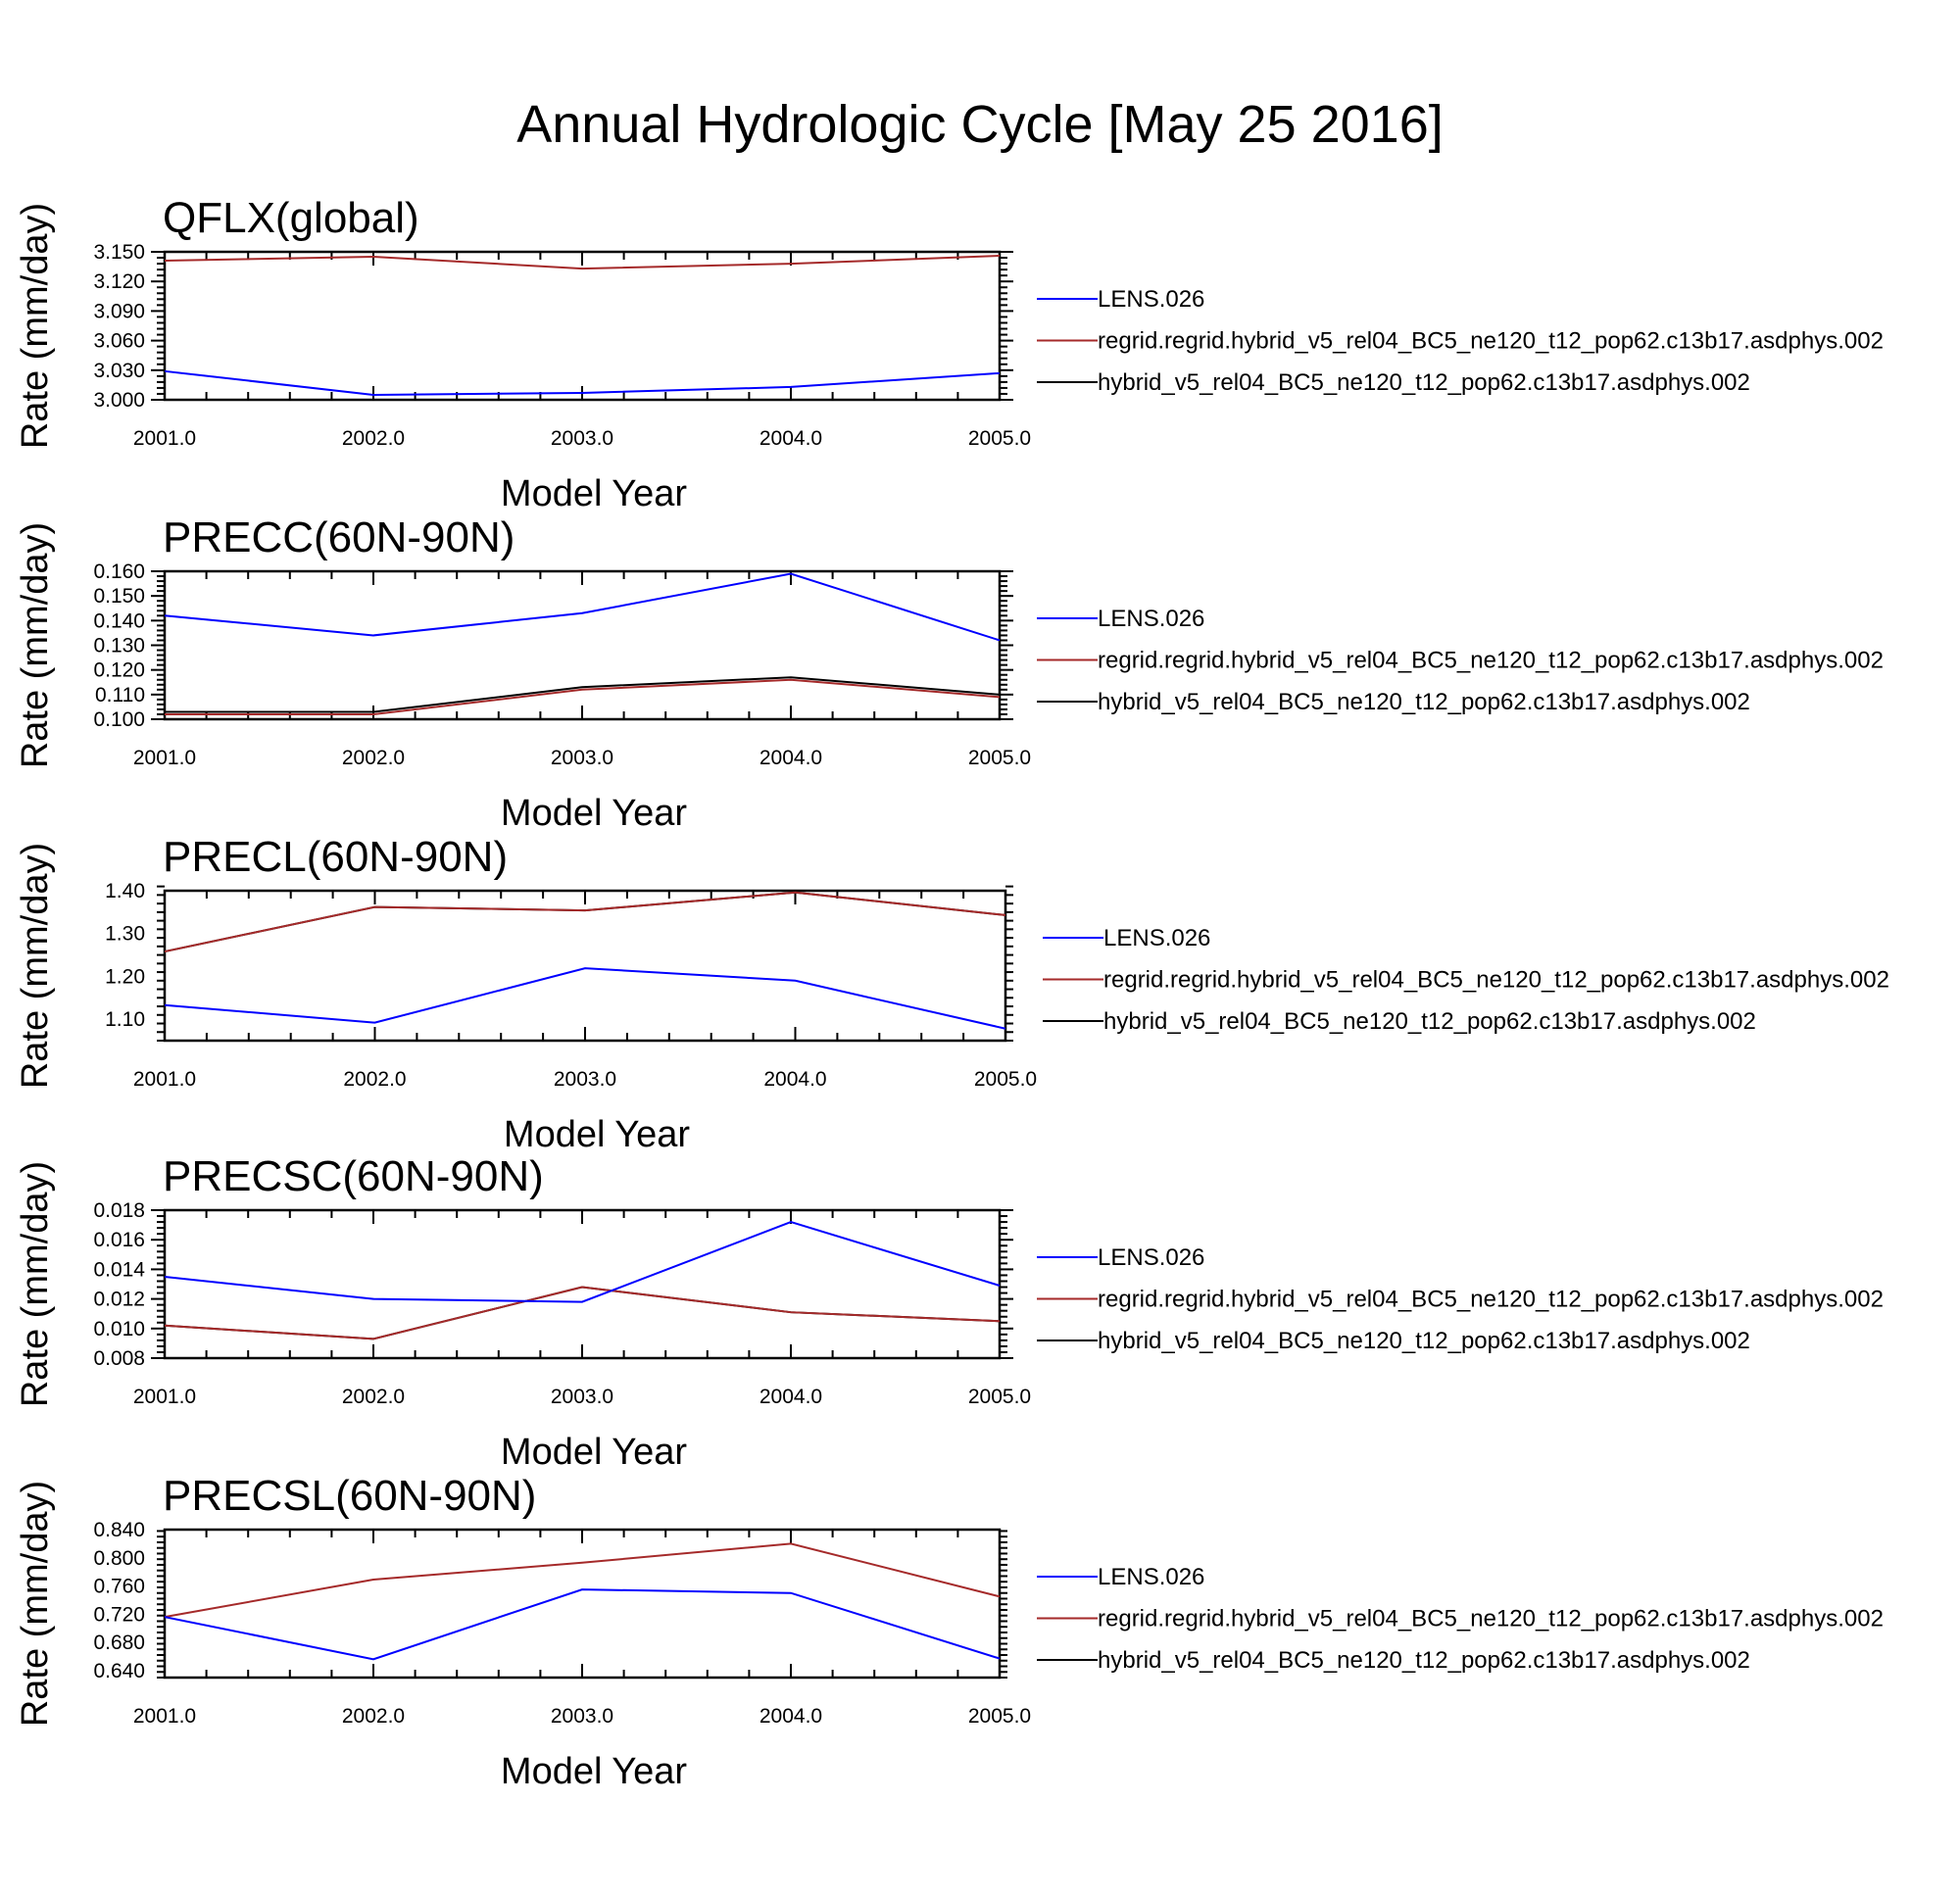 This screenshot has height=1900, width=1960. What do you see at coordinates (353, 1176) in the screenshot?
I see `panel-title: PRECSC(60N-90N)` at bounding box center [353, 1176].